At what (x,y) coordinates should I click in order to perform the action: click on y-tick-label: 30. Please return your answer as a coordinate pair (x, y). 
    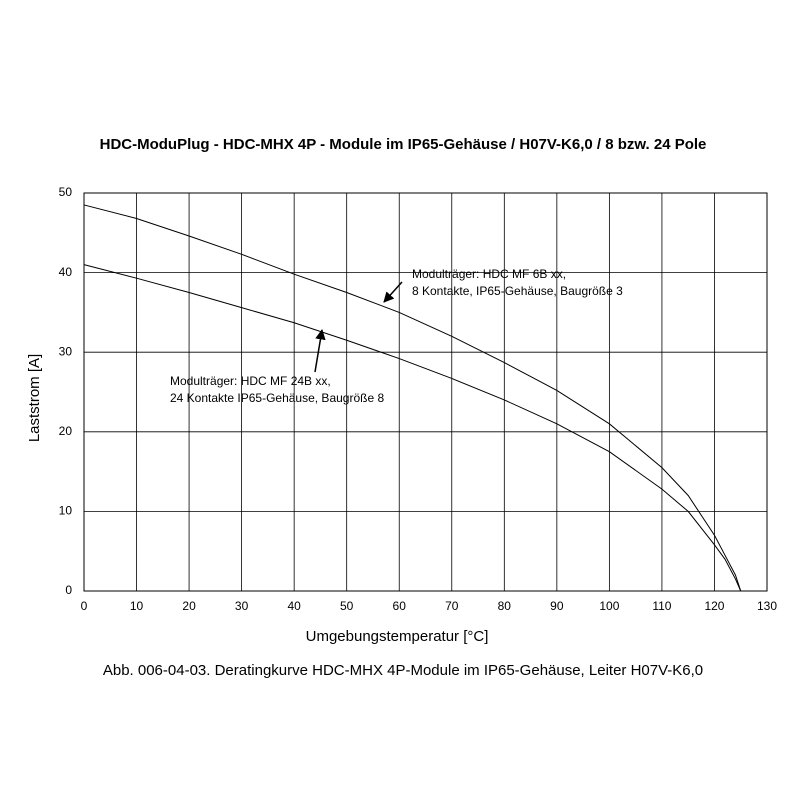
    Looking at the image, I should click on (66, 351).